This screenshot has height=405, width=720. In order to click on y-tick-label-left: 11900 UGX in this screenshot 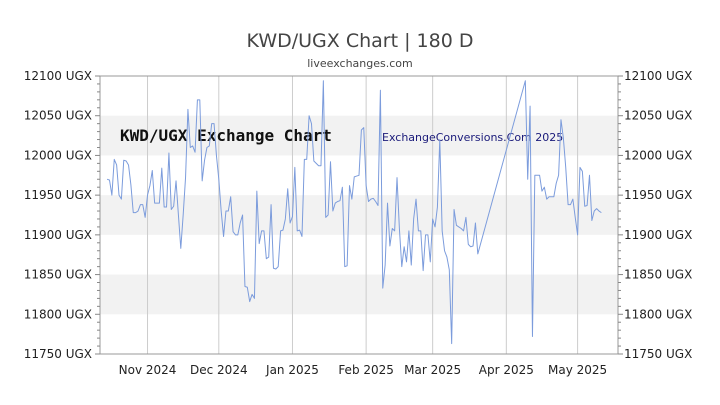, I will do `click(58, 235)`.